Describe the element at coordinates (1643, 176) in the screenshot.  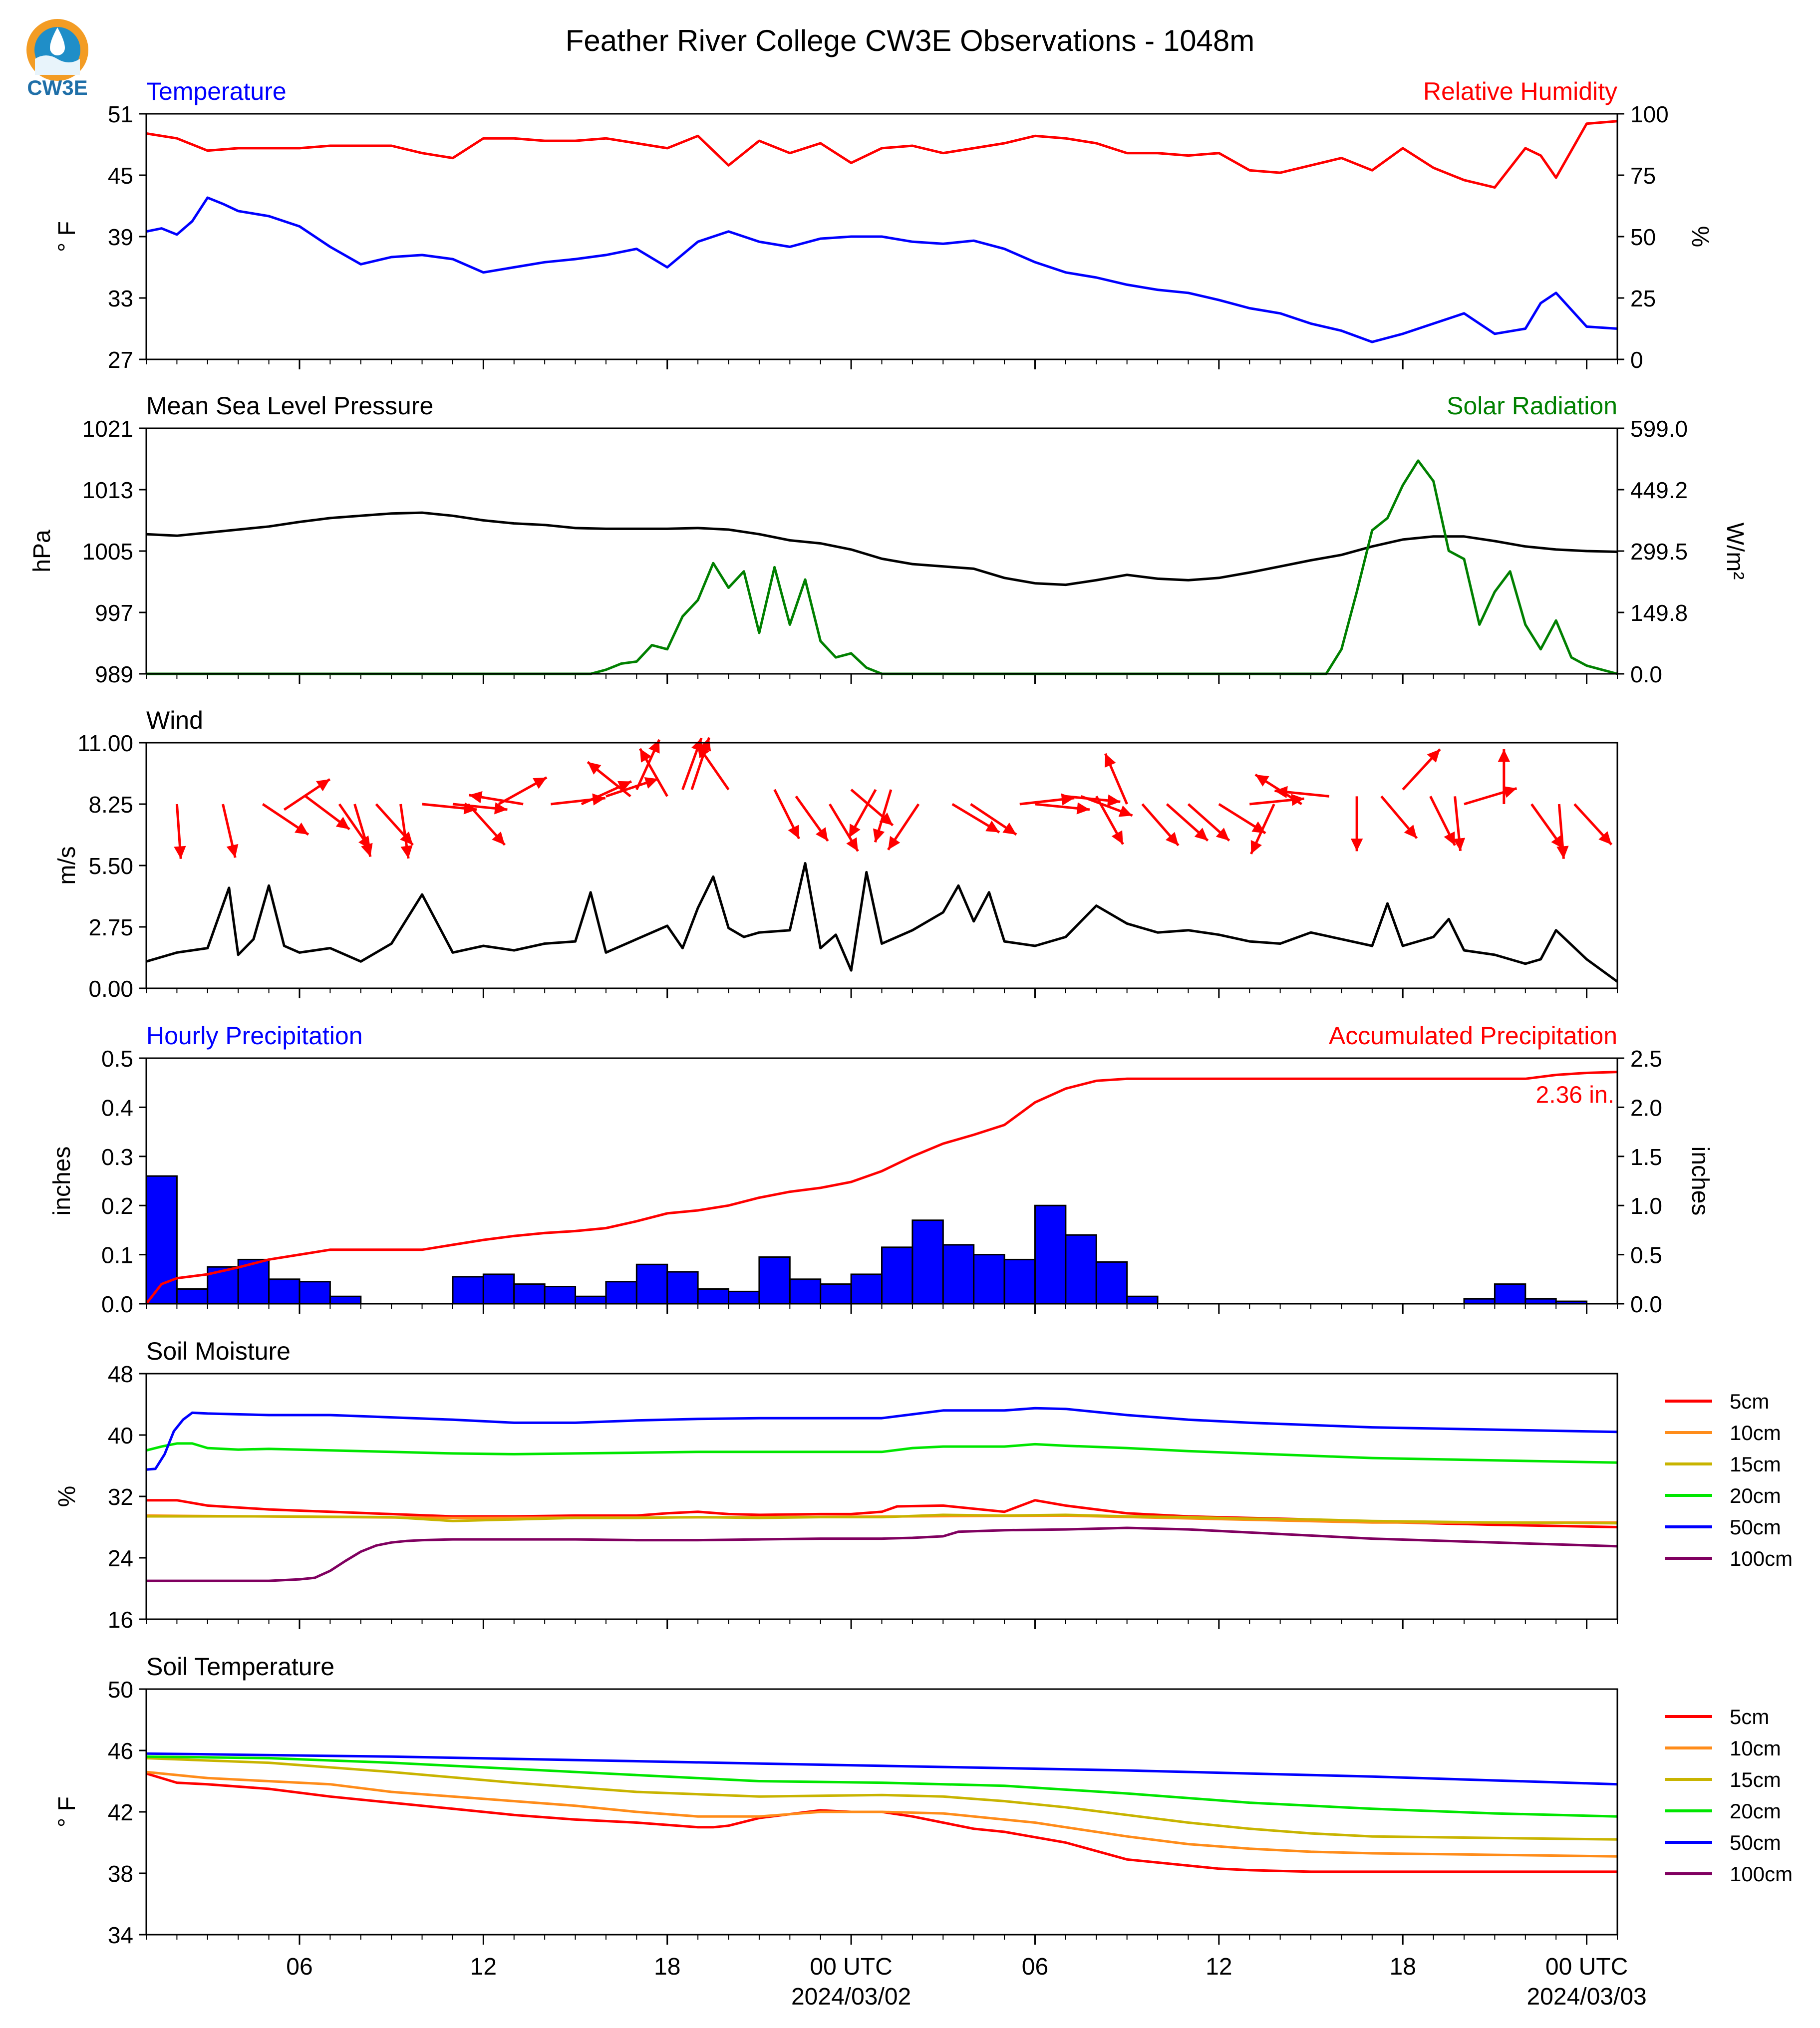
I see `y2-tick-label: 75` at that location.